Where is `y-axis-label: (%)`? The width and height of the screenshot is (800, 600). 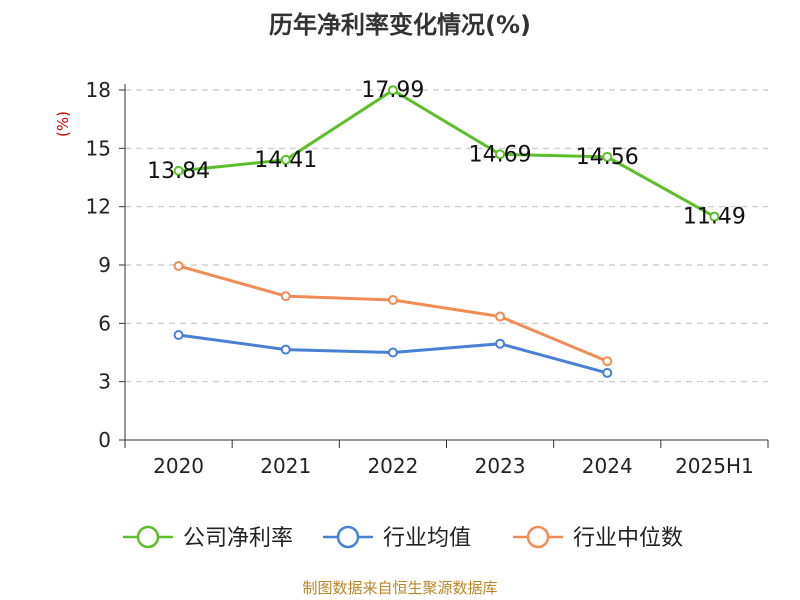
y-axis-label: (%) is located at coordinates (63, 124).